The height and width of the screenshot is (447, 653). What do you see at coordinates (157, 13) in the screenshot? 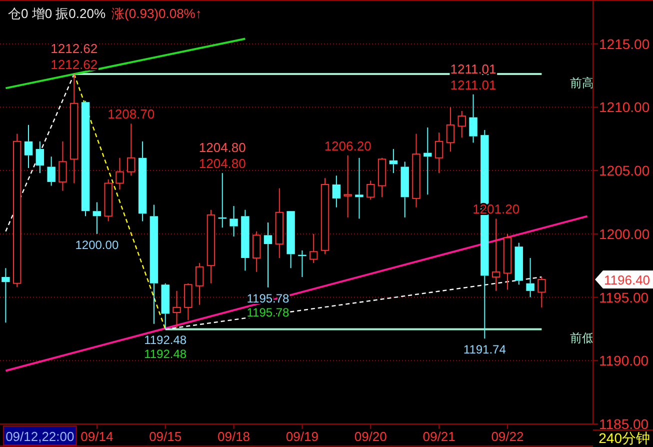
I see `chart-subtitle: 涨(0.93)0.08%↑` at bounding box center [157, 13].